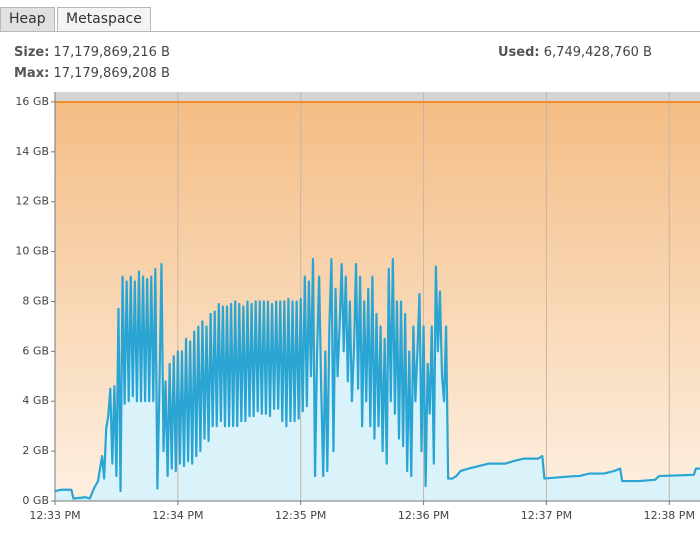 The image size is (700, 538). Describe the element at coordinates (32, 101) in the screenshot. I see `y-tick-label: 16 GB` at that location.